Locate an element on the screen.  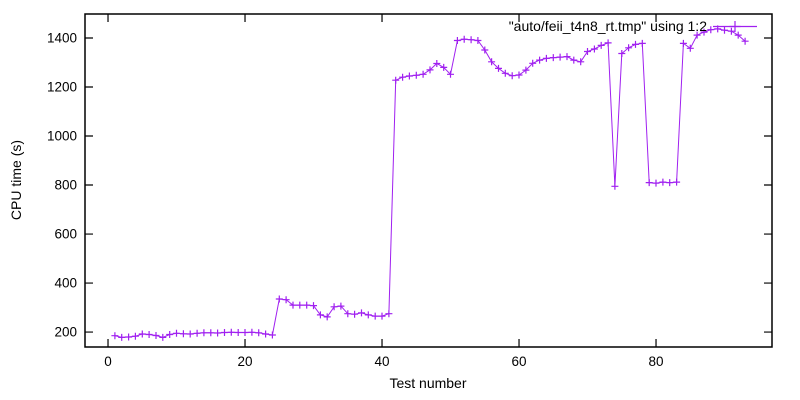
x-tick-label: 40 is located at coordinates (382, 361).